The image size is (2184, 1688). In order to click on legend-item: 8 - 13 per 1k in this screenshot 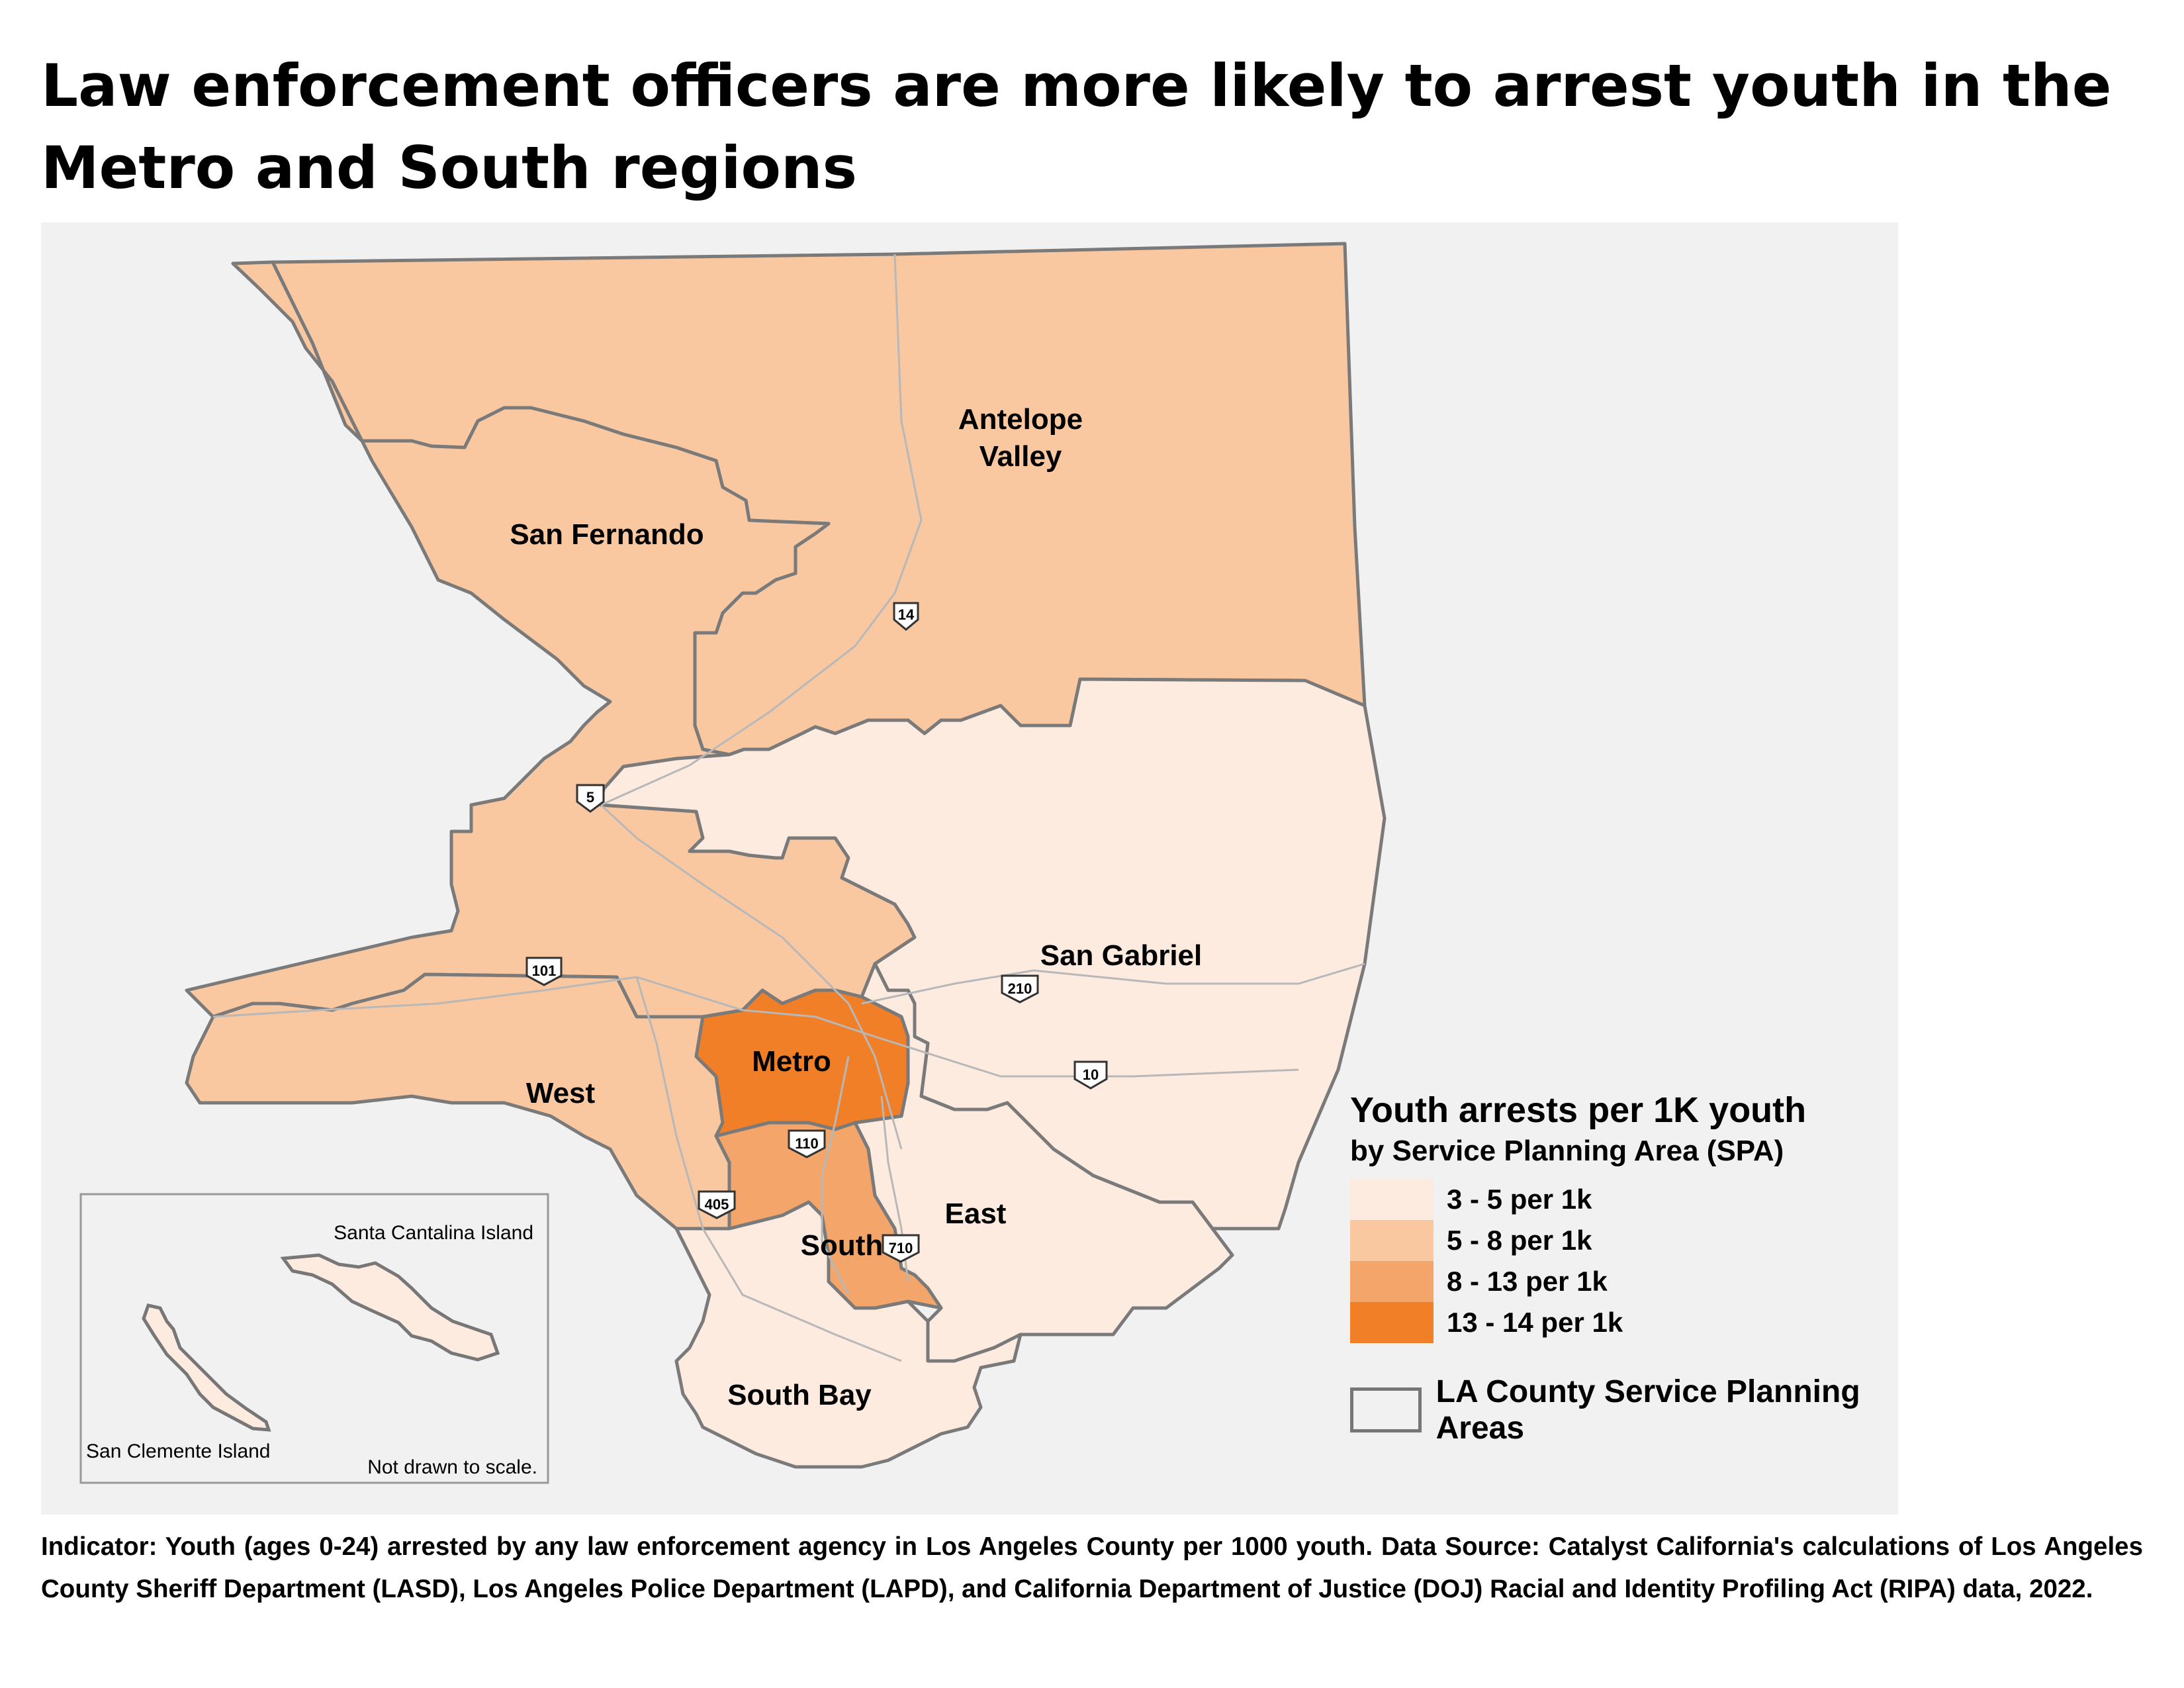, I will do `click(1608, 1281)`.